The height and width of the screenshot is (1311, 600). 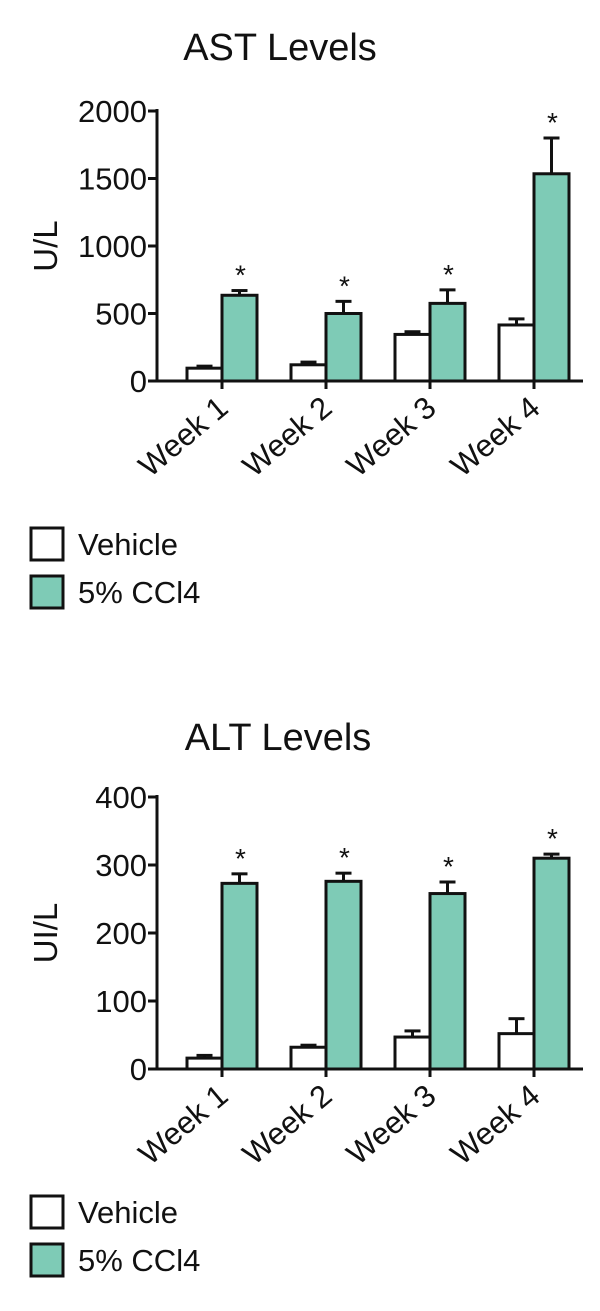 I want to click on y-tick-label: 400, so click(x=121, y=797).